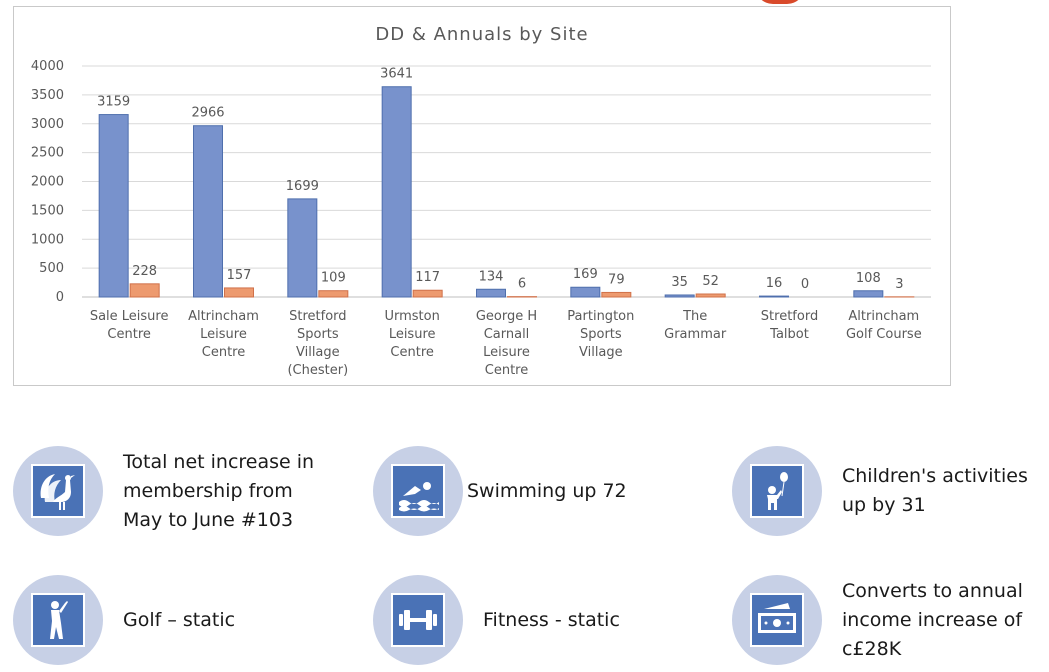 The image size is (1049, 672). Describe the element at coordinates (179, 619) in the screenshot. I see `stat-text: Golf – static` at that location.